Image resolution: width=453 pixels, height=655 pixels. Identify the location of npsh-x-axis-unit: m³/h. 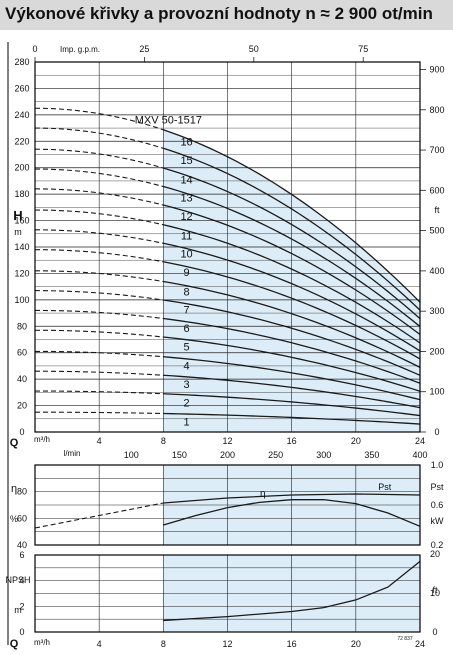
(42, 642).